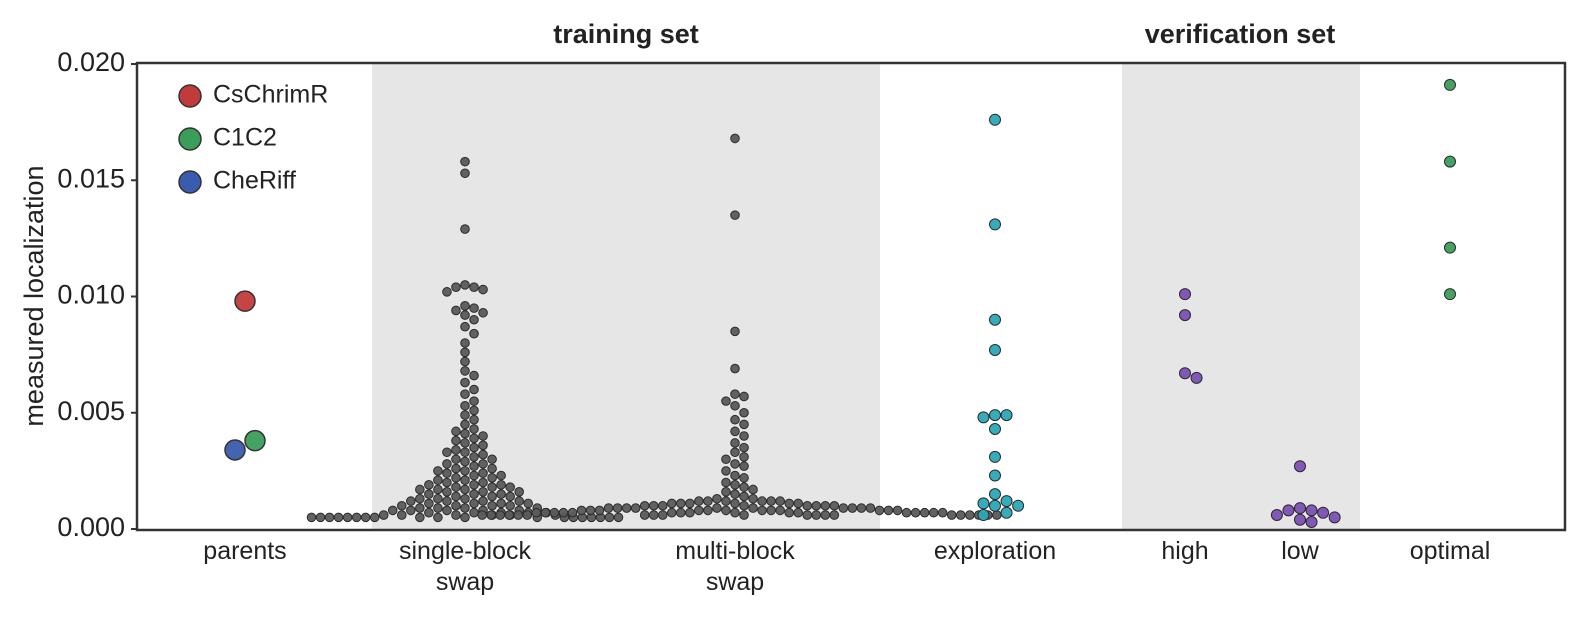 This screenshot has width=1583, height=624. Describe the element at coordinates (1240, 34) in the screenshot. I see `group-label: verification set` at that location.